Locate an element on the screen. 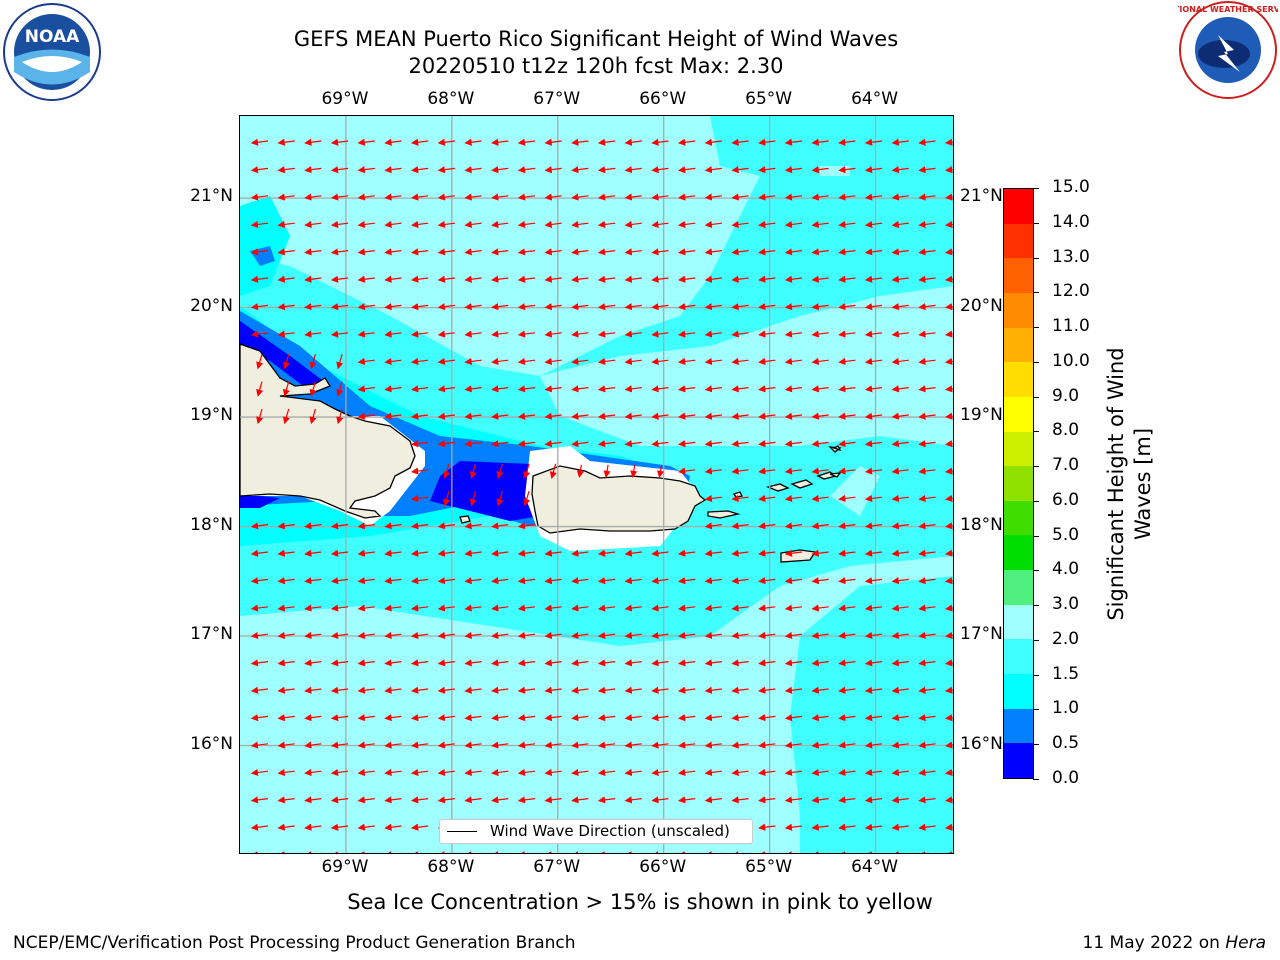 Image resolution: width=1280 pixels, height=960 pixels. lat-tick-label: 18°N is located at coordinates (211, 524).